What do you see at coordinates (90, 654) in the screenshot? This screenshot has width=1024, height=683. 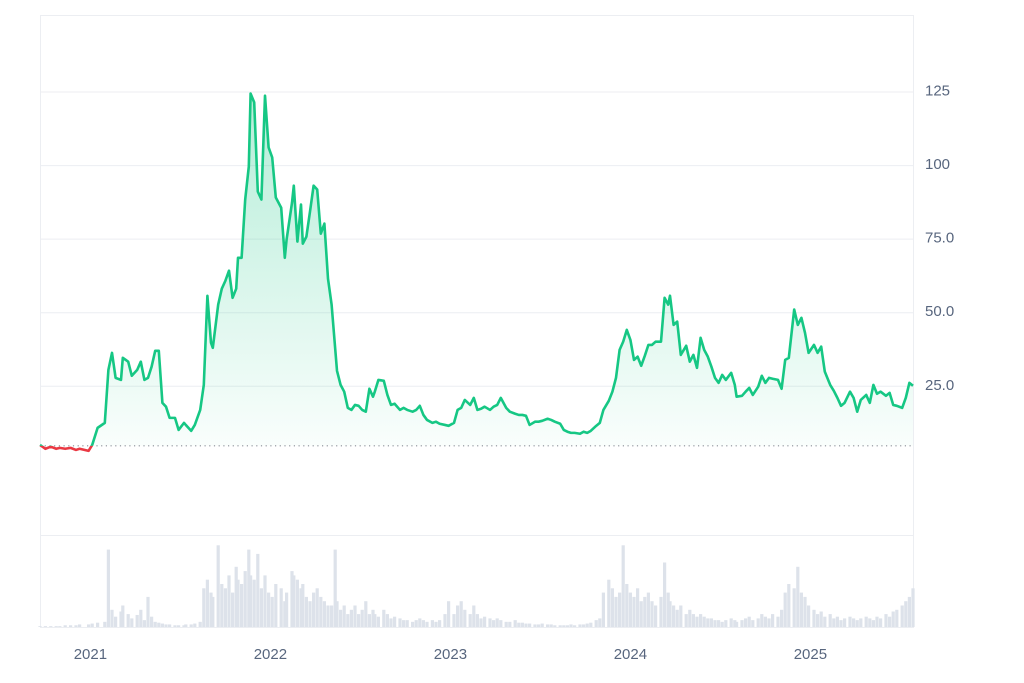 I see `x-tick-label: 2021` at bounding box center [90, 654].